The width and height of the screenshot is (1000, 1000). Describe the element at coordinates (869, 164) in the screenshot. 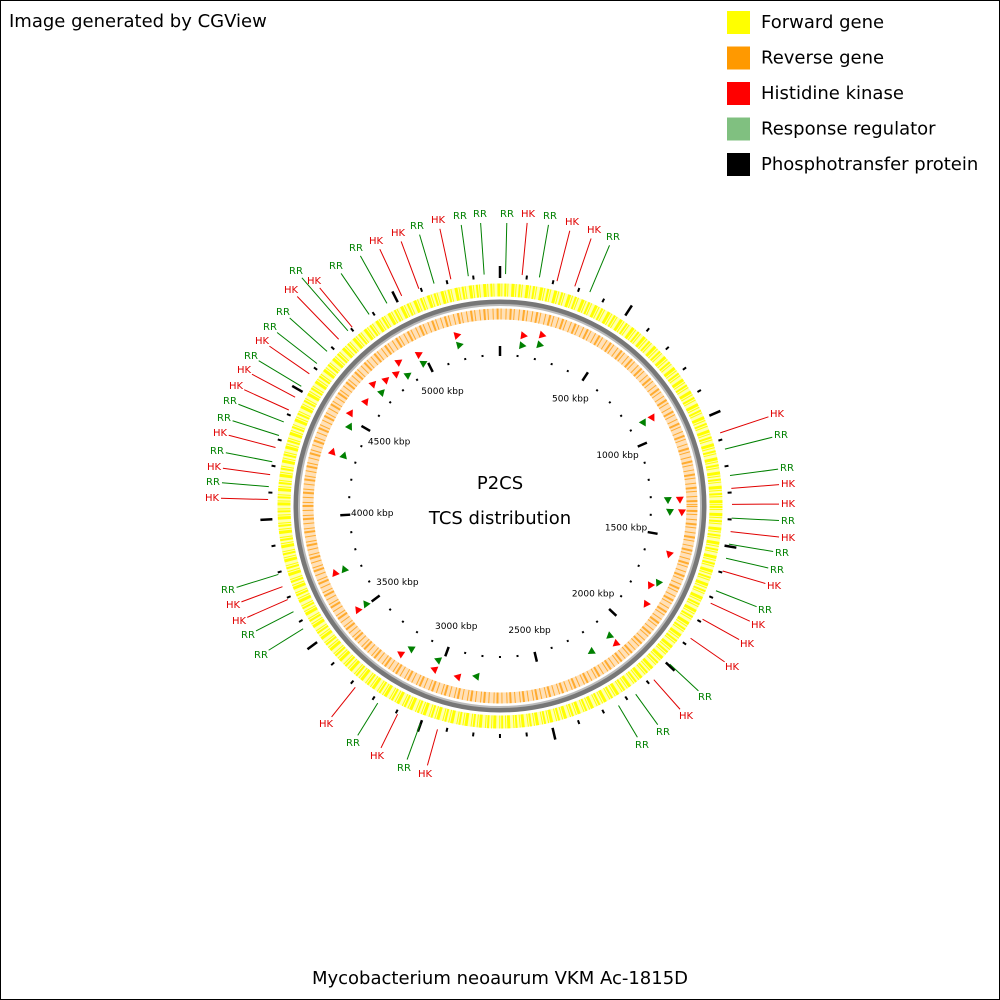

I see `legend-label: Phosphotransfer protein` at that location.